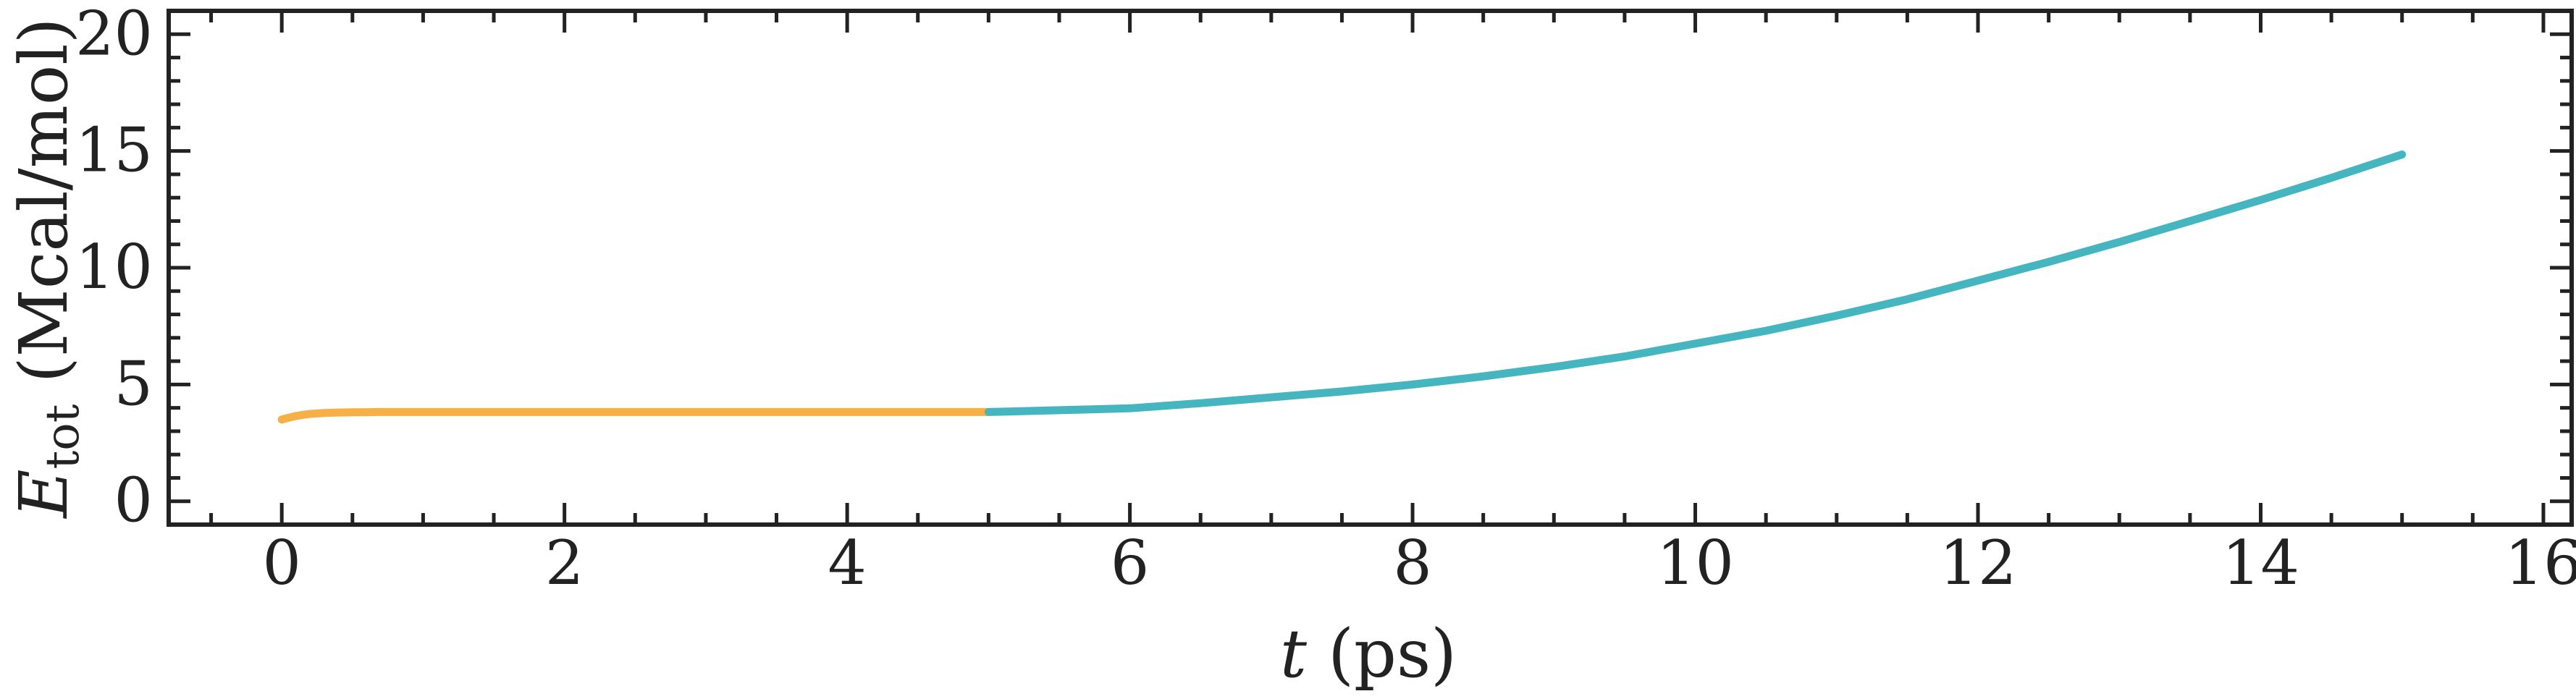 This screenshot has width=2576, height=699. What do you see at coordinates (1382, 653) in the screenshot?
I see `x-axis-unit: (ps)` at bounding box center [1382, 653].